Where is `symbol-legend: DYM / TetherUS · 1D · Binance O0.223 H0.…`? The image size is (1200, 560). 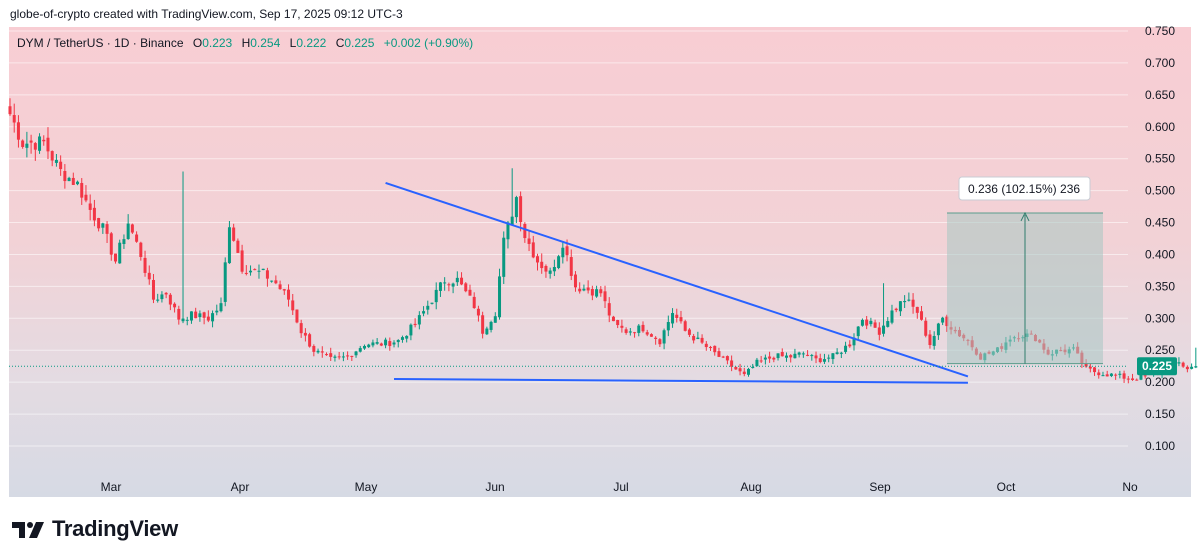 symbol-legend: DYM / TetherUS · 1D · Binance O0.223 H0.… is located at coordinates (245, 43).